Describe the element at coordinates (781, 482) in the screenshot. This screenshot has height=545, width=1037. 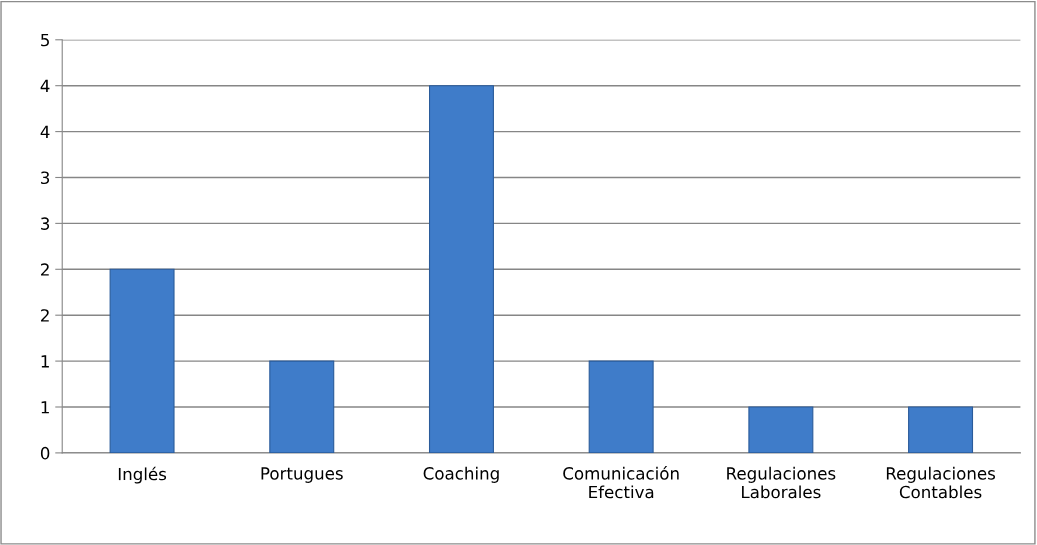
I see `x-tick-label: Regulaciones Laborales` at that location.